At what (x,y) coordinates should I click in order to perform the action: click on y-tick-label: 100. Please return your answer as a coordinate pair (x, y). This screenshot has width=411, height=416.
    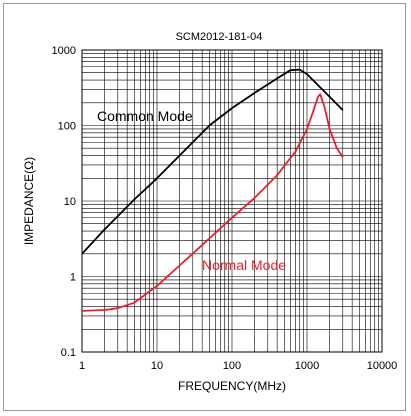
    Looking at the image, I should click on (67, 127).